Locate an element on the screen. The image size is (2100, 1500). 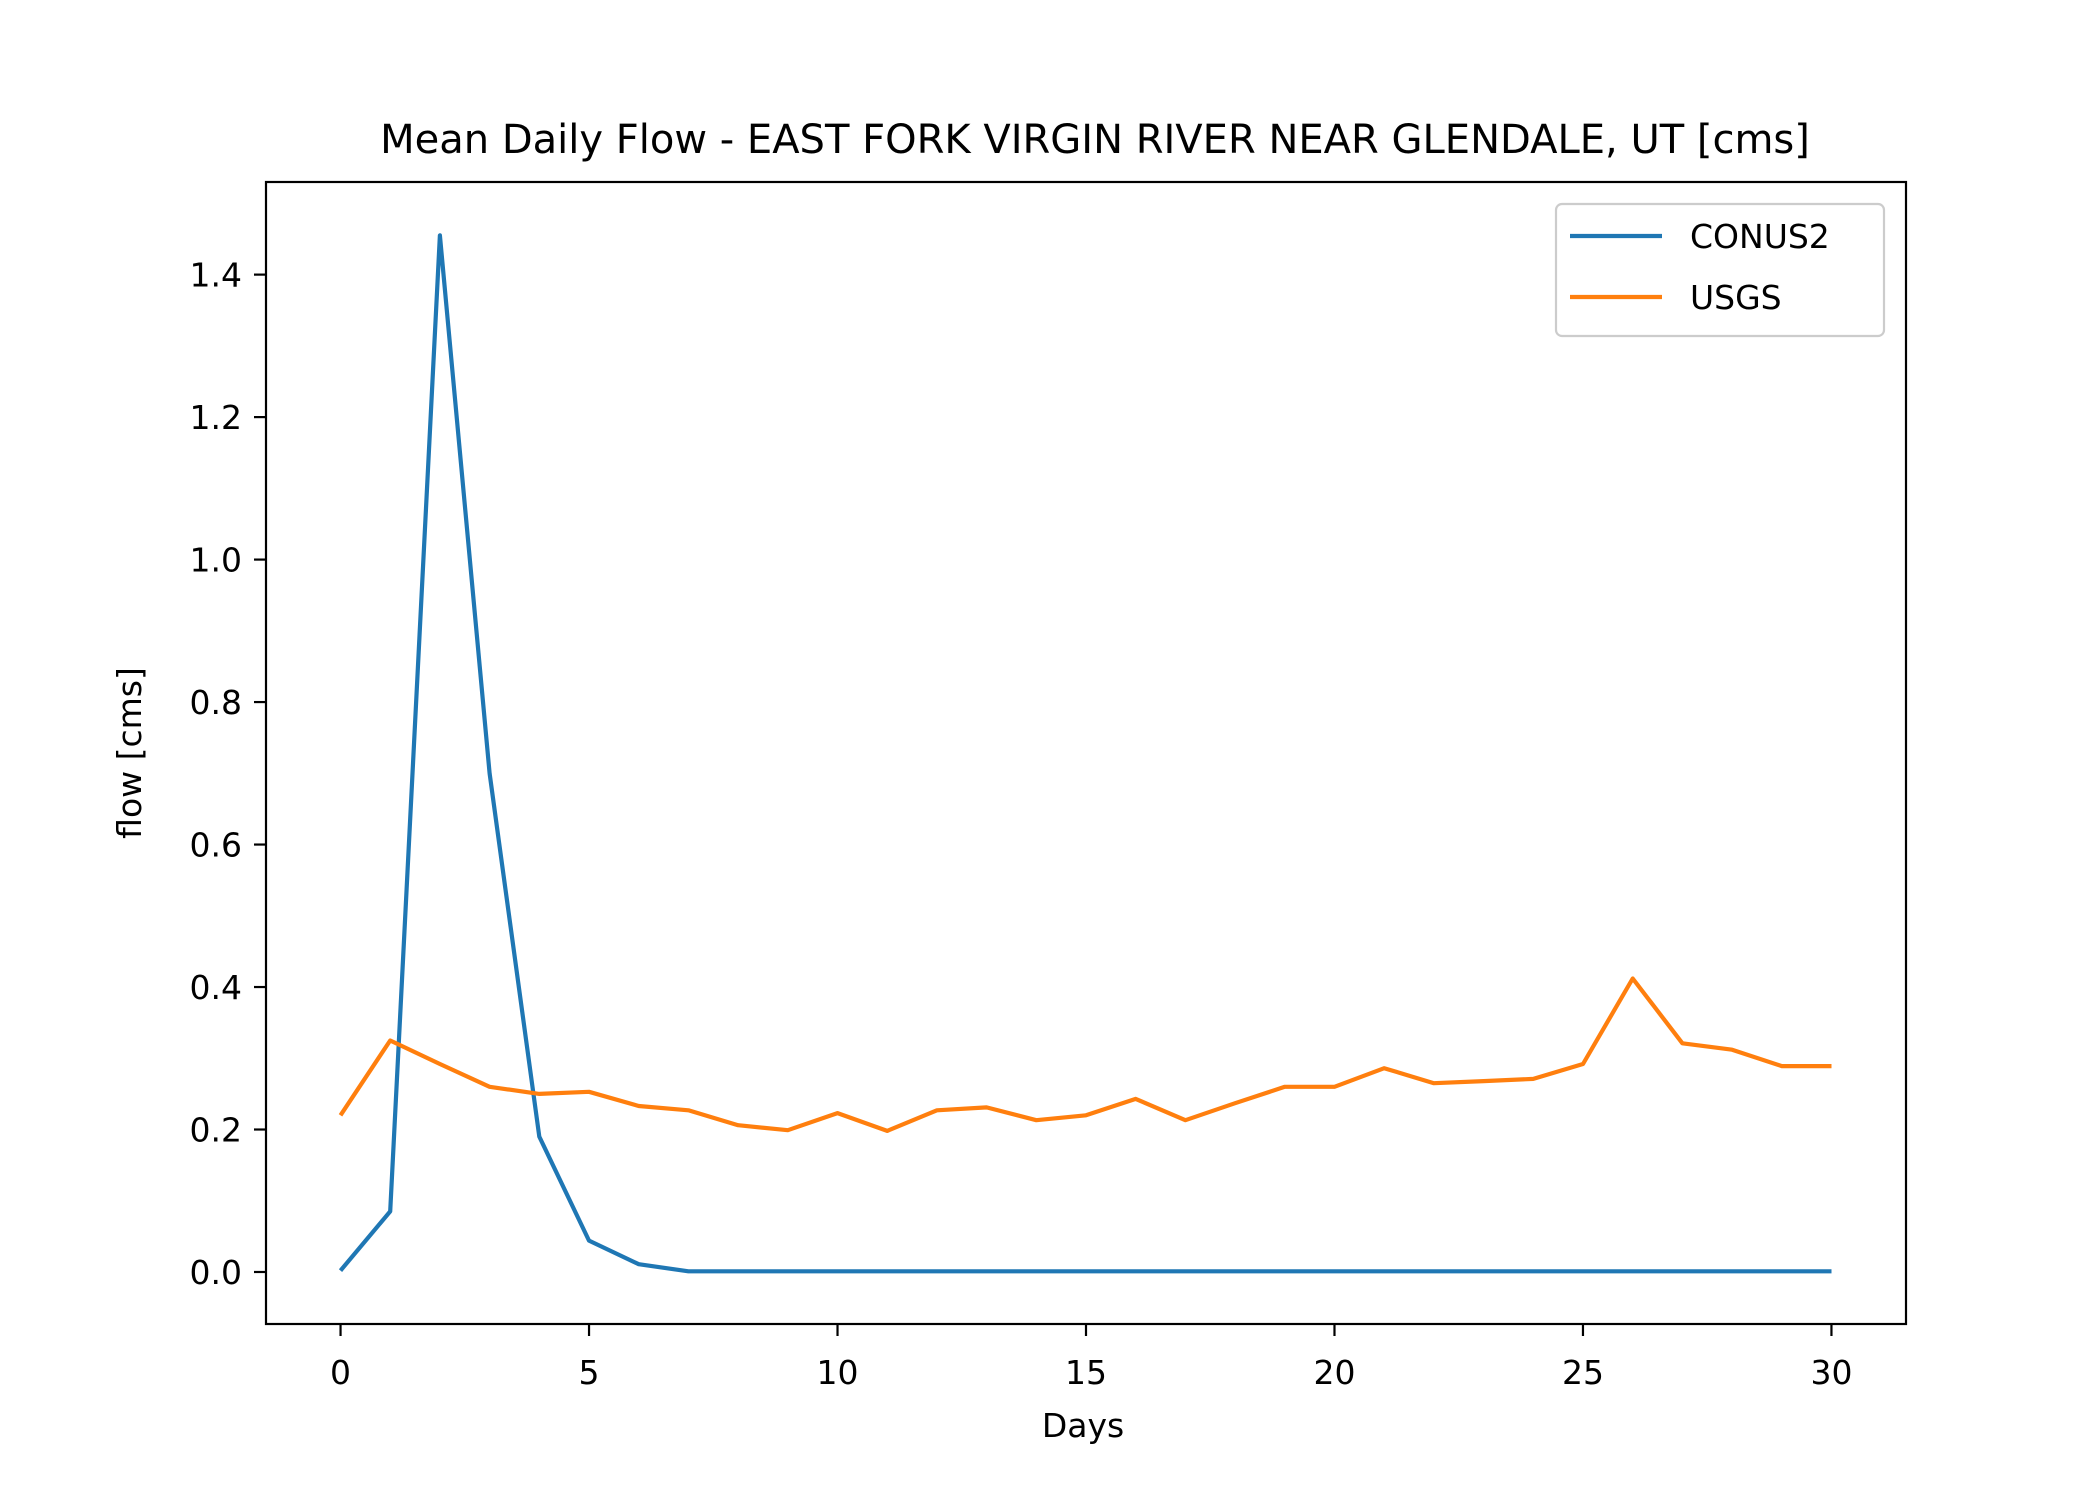
y-axis-ticks: 0.0 0.2 0.4 0.6 0.8 1.0 1.2 1.4 is located at coordinates (228, 774).